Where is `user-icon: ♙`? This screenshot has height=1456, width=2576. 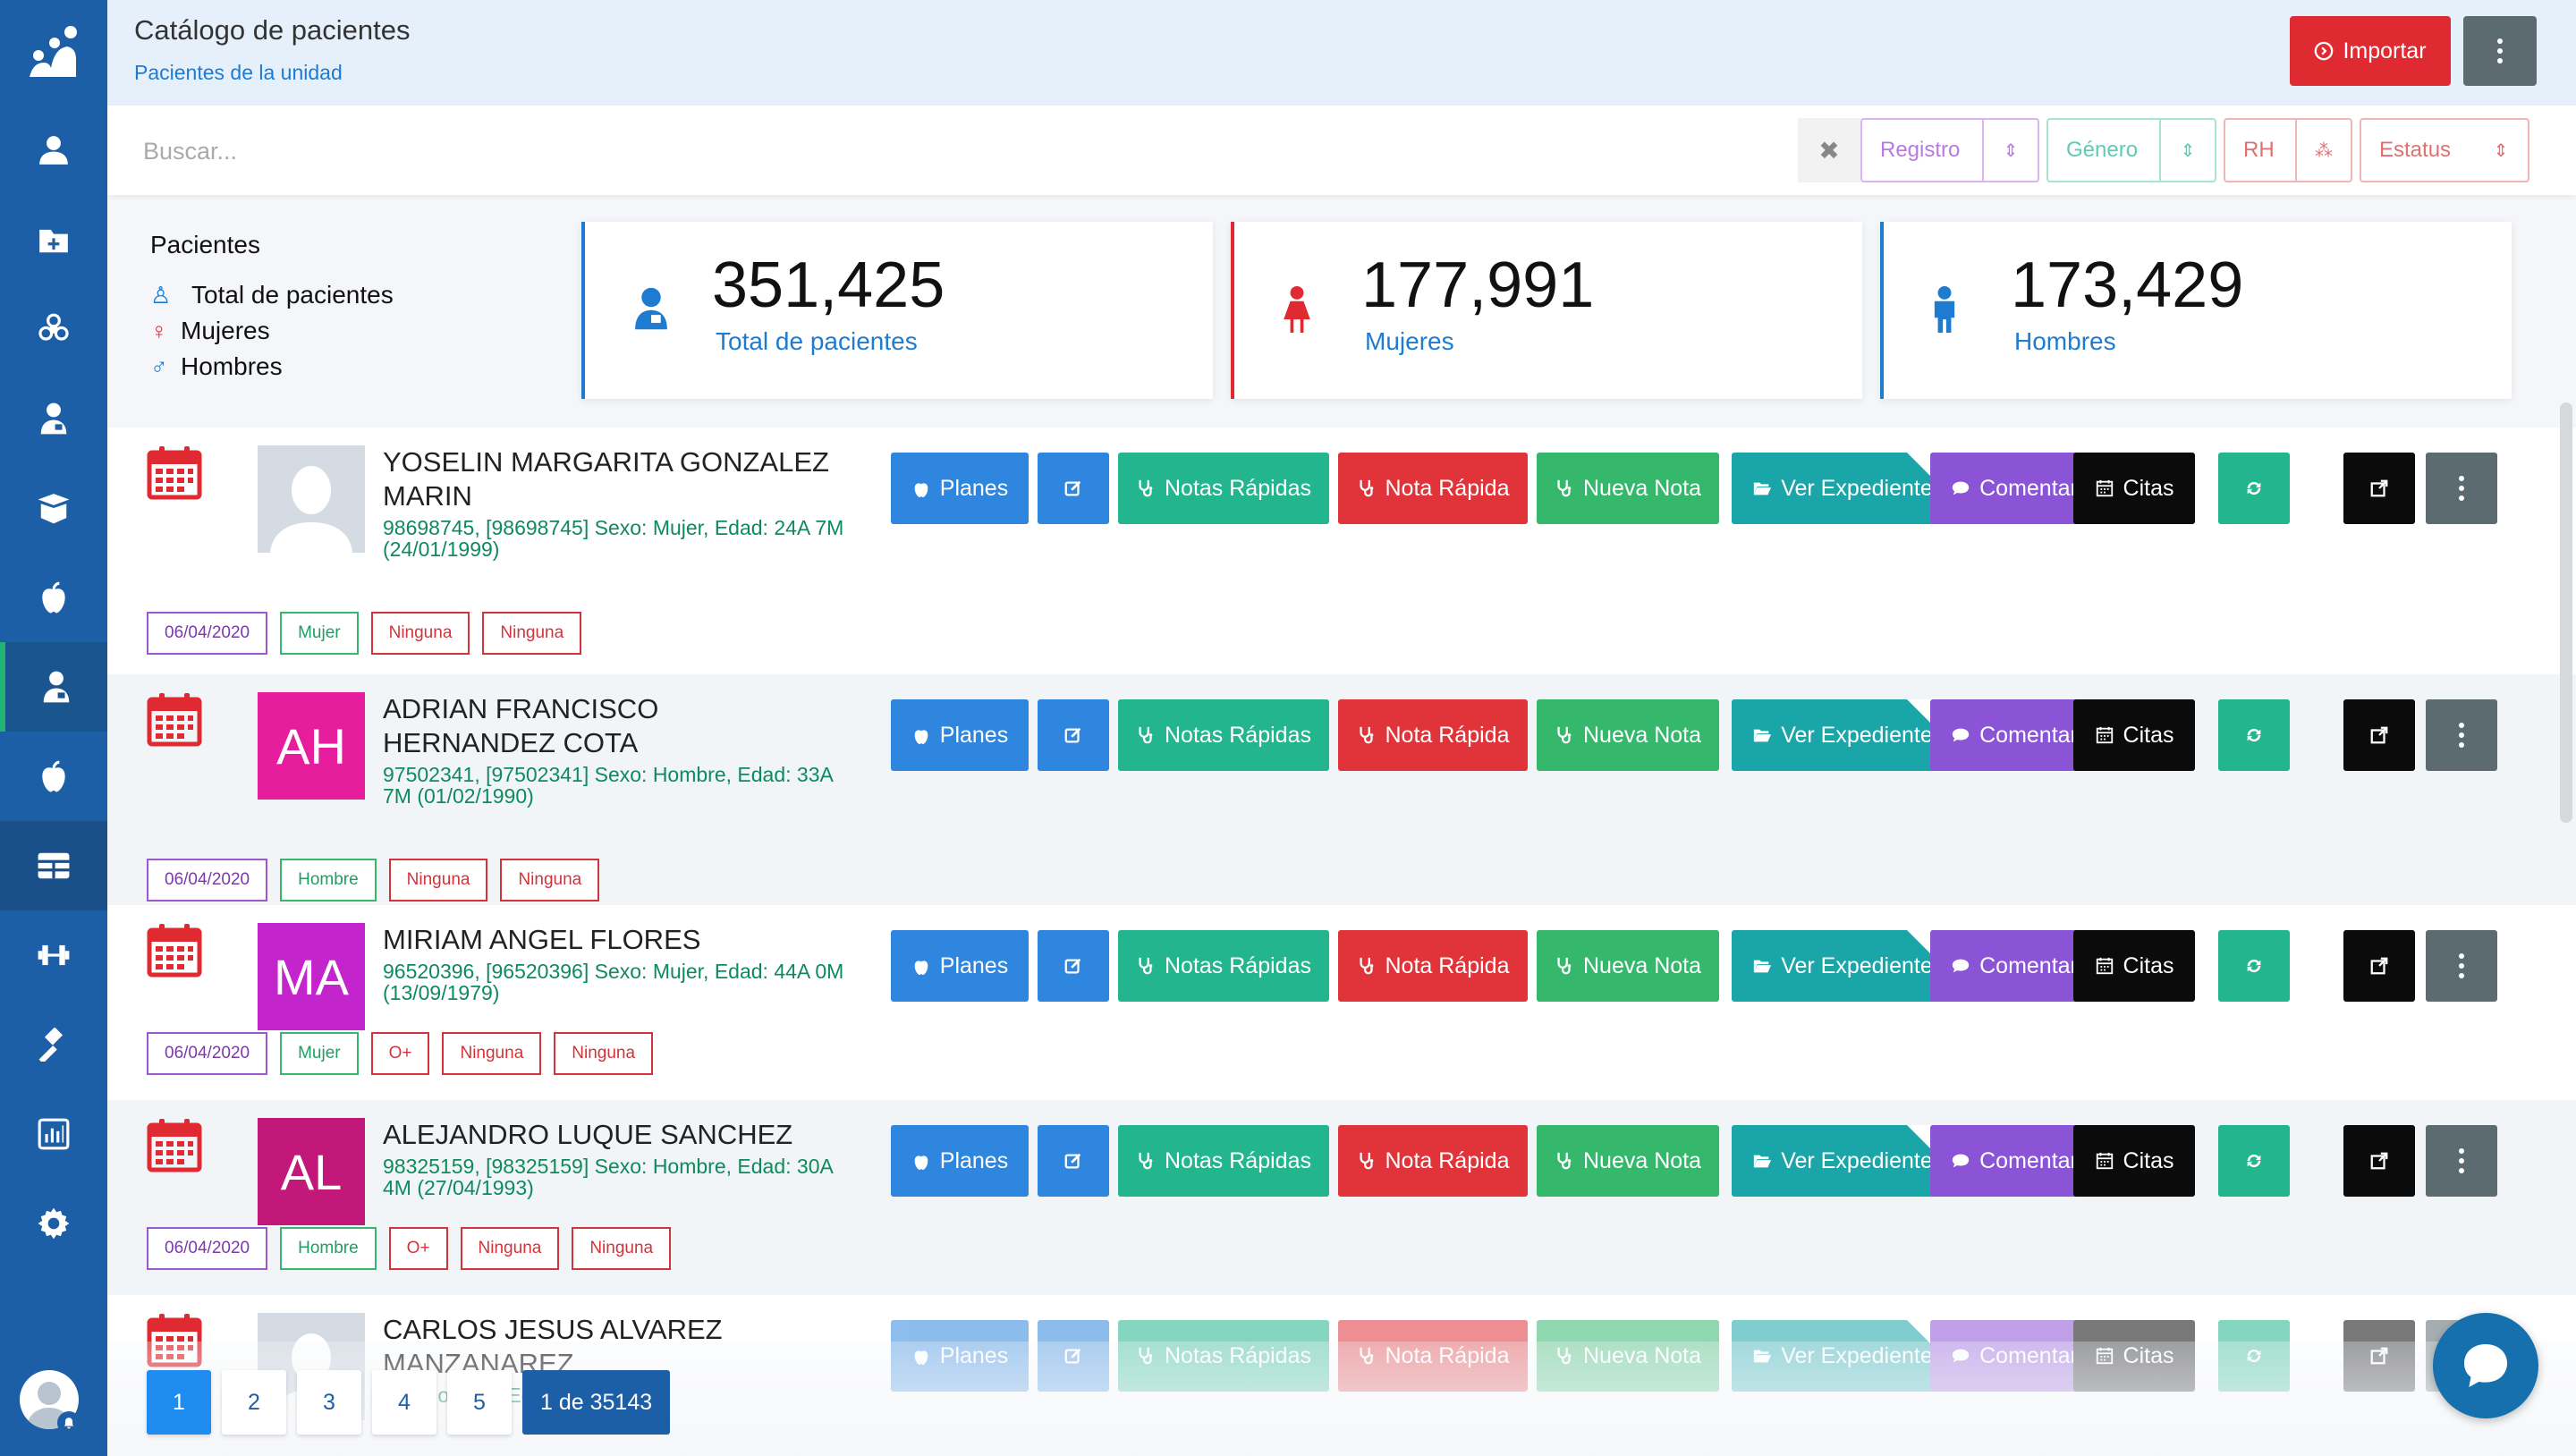
user-icon: ♙ is located at coordinates (161, 295).